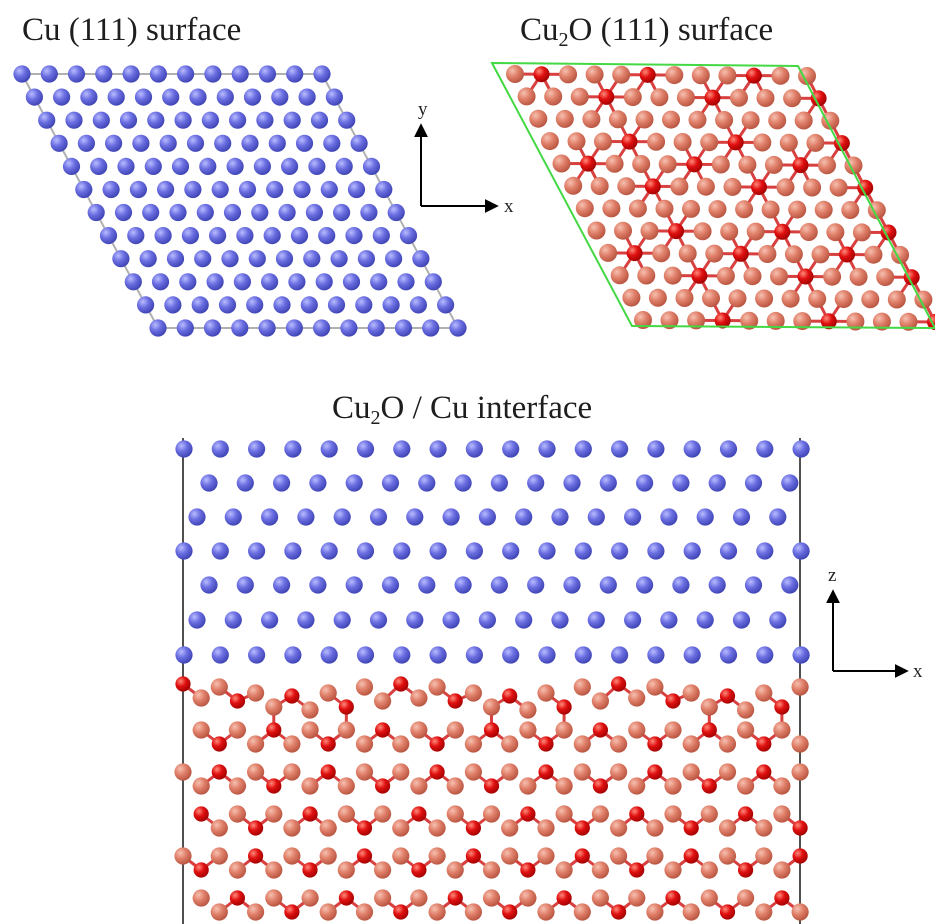 Image resolution: width=935 pixels, height=924 pixels. I want to click on x-axis-label-2: x, so click(918, 671).